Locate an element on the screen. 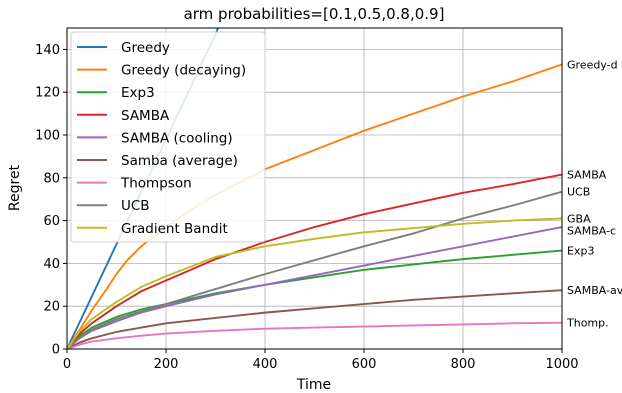  x-axis-label: Time is located at coordinates (313, 385).